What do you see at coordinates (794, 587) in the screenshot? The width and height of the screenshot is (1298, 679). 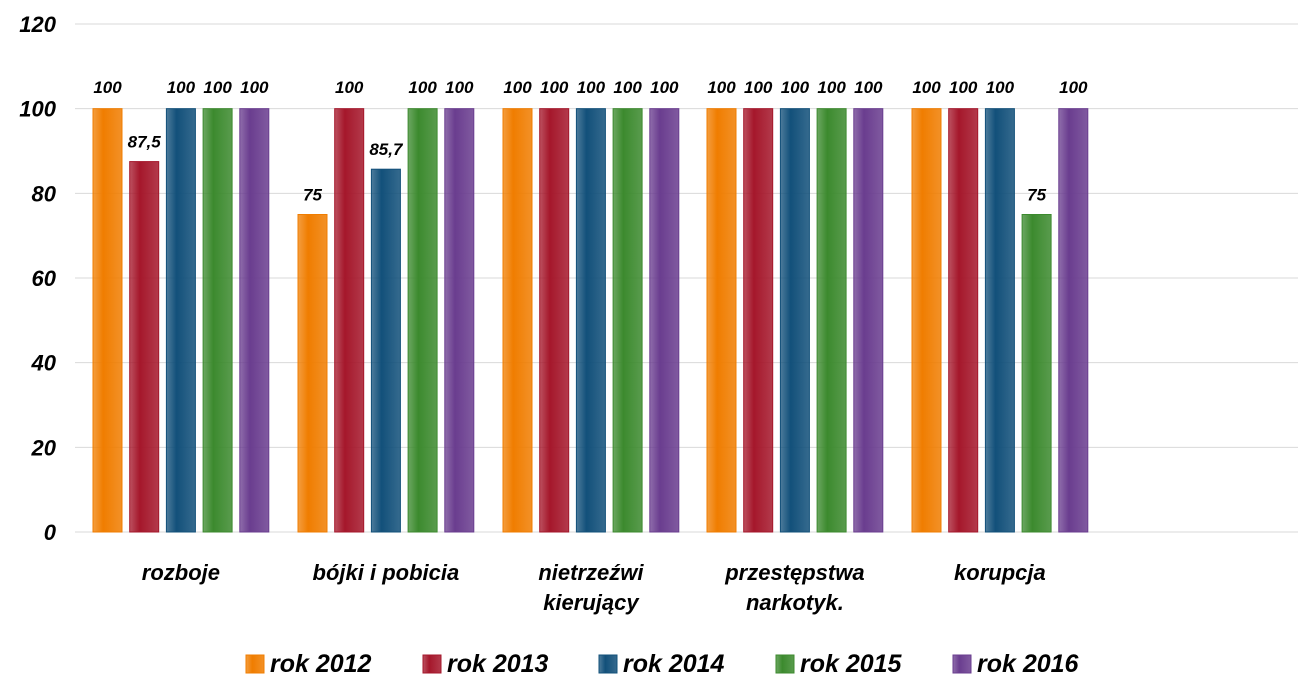 I see `x-tick-label: przestępstwa narkotyk.` at bounding box center [794, 587].